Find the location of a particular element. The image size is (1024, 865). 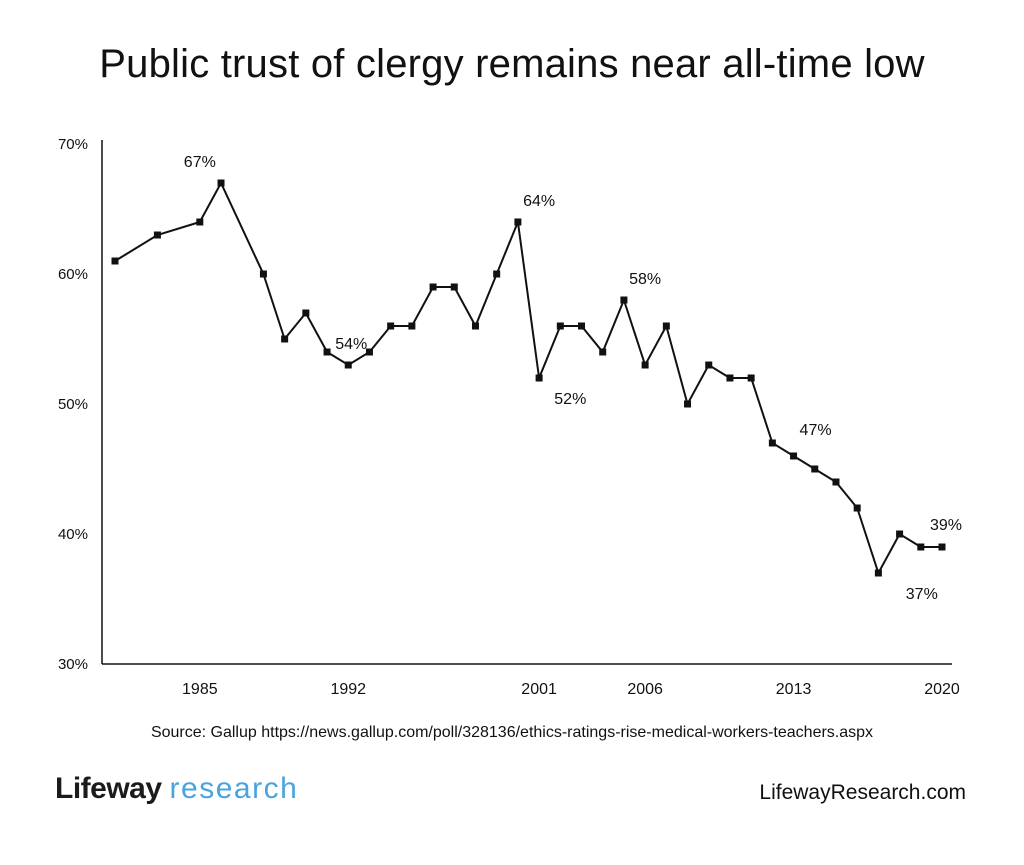

y-tick-label: 30% is located at coordinates (73, 664).